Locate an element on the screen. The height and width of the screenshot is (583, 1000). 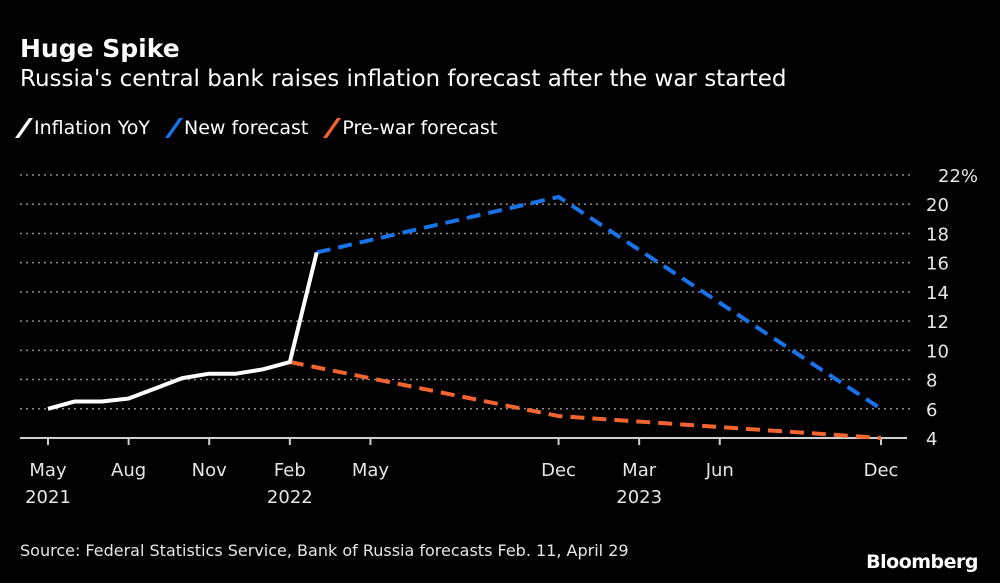
y-tick-label: 14 is located at coordinates (937, 293).